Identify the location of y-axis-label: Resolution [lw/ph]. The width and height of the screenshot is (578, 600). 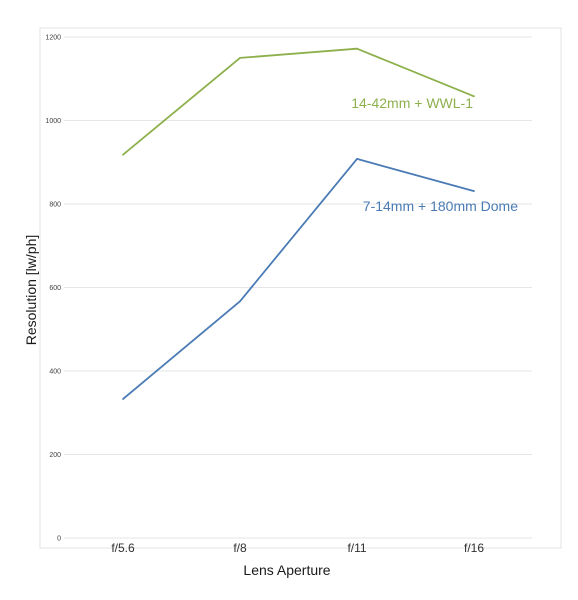
(31, 290).